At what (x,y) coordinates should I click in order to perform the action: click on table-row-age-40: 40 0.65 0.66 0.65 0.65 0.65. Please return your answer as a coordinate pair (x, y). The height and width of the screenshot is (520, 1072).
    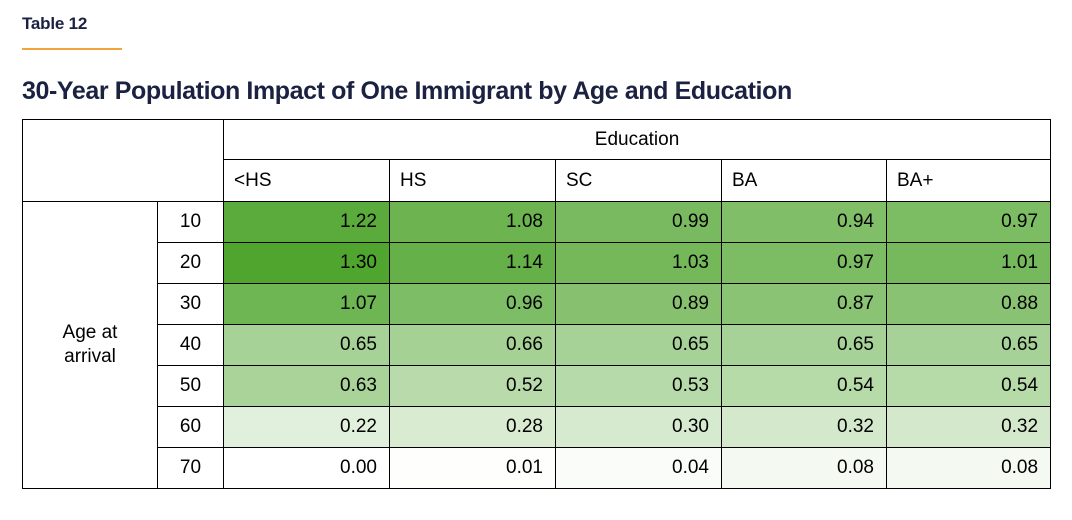
    Looking at the image, I should click on (537, 345).